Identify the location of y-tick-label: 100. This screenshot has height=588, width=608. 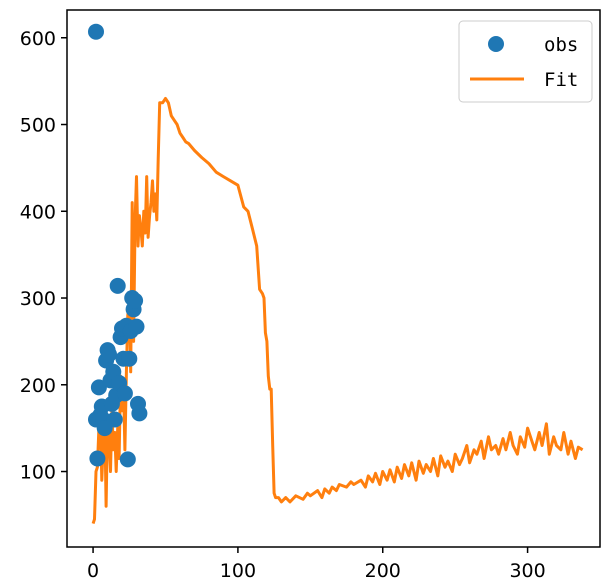
(38, 473).